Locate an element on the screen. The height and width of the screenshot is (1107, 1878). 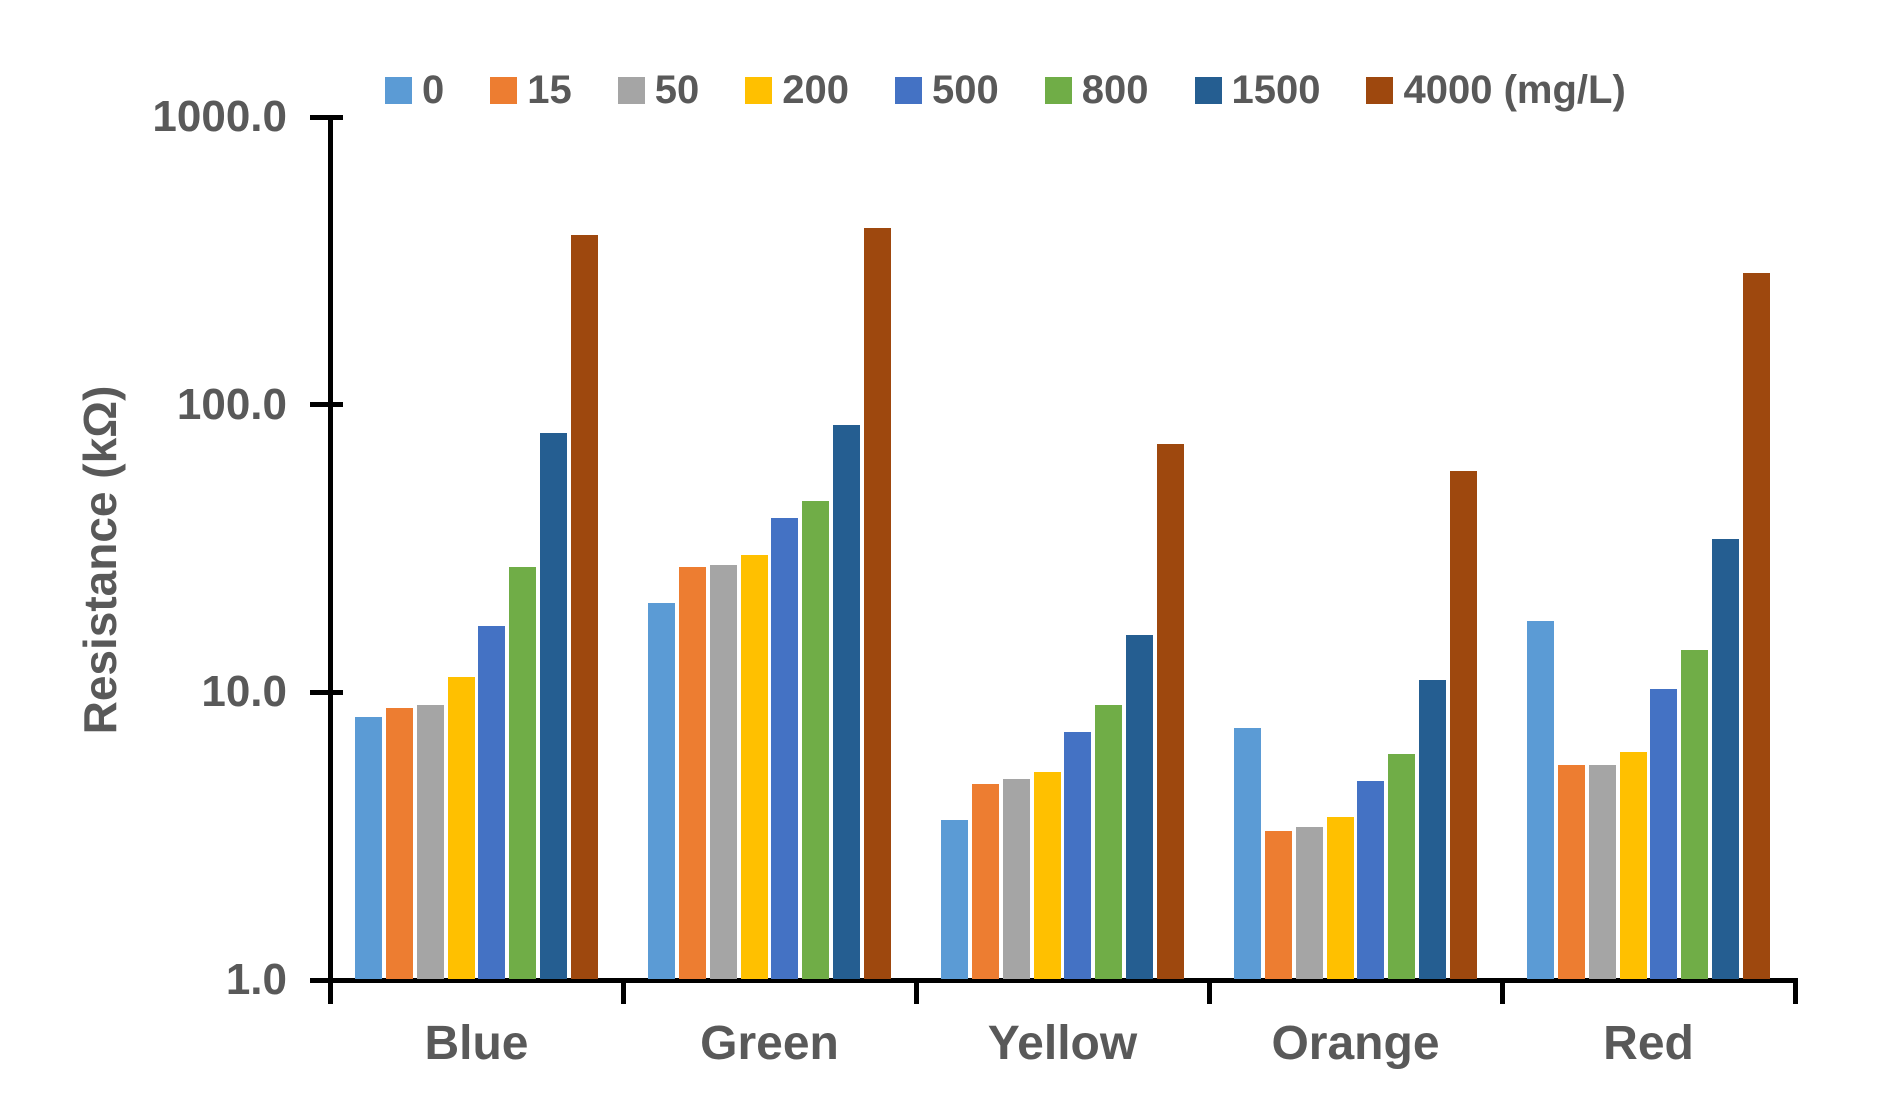
legend-item: 15 is located at coordinates (531, 90).